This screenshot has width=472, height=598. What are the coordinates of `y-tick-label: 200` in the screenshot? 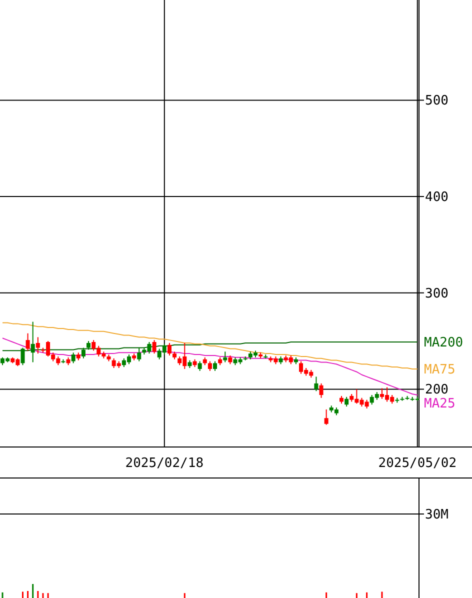 It's located at (436, 390).